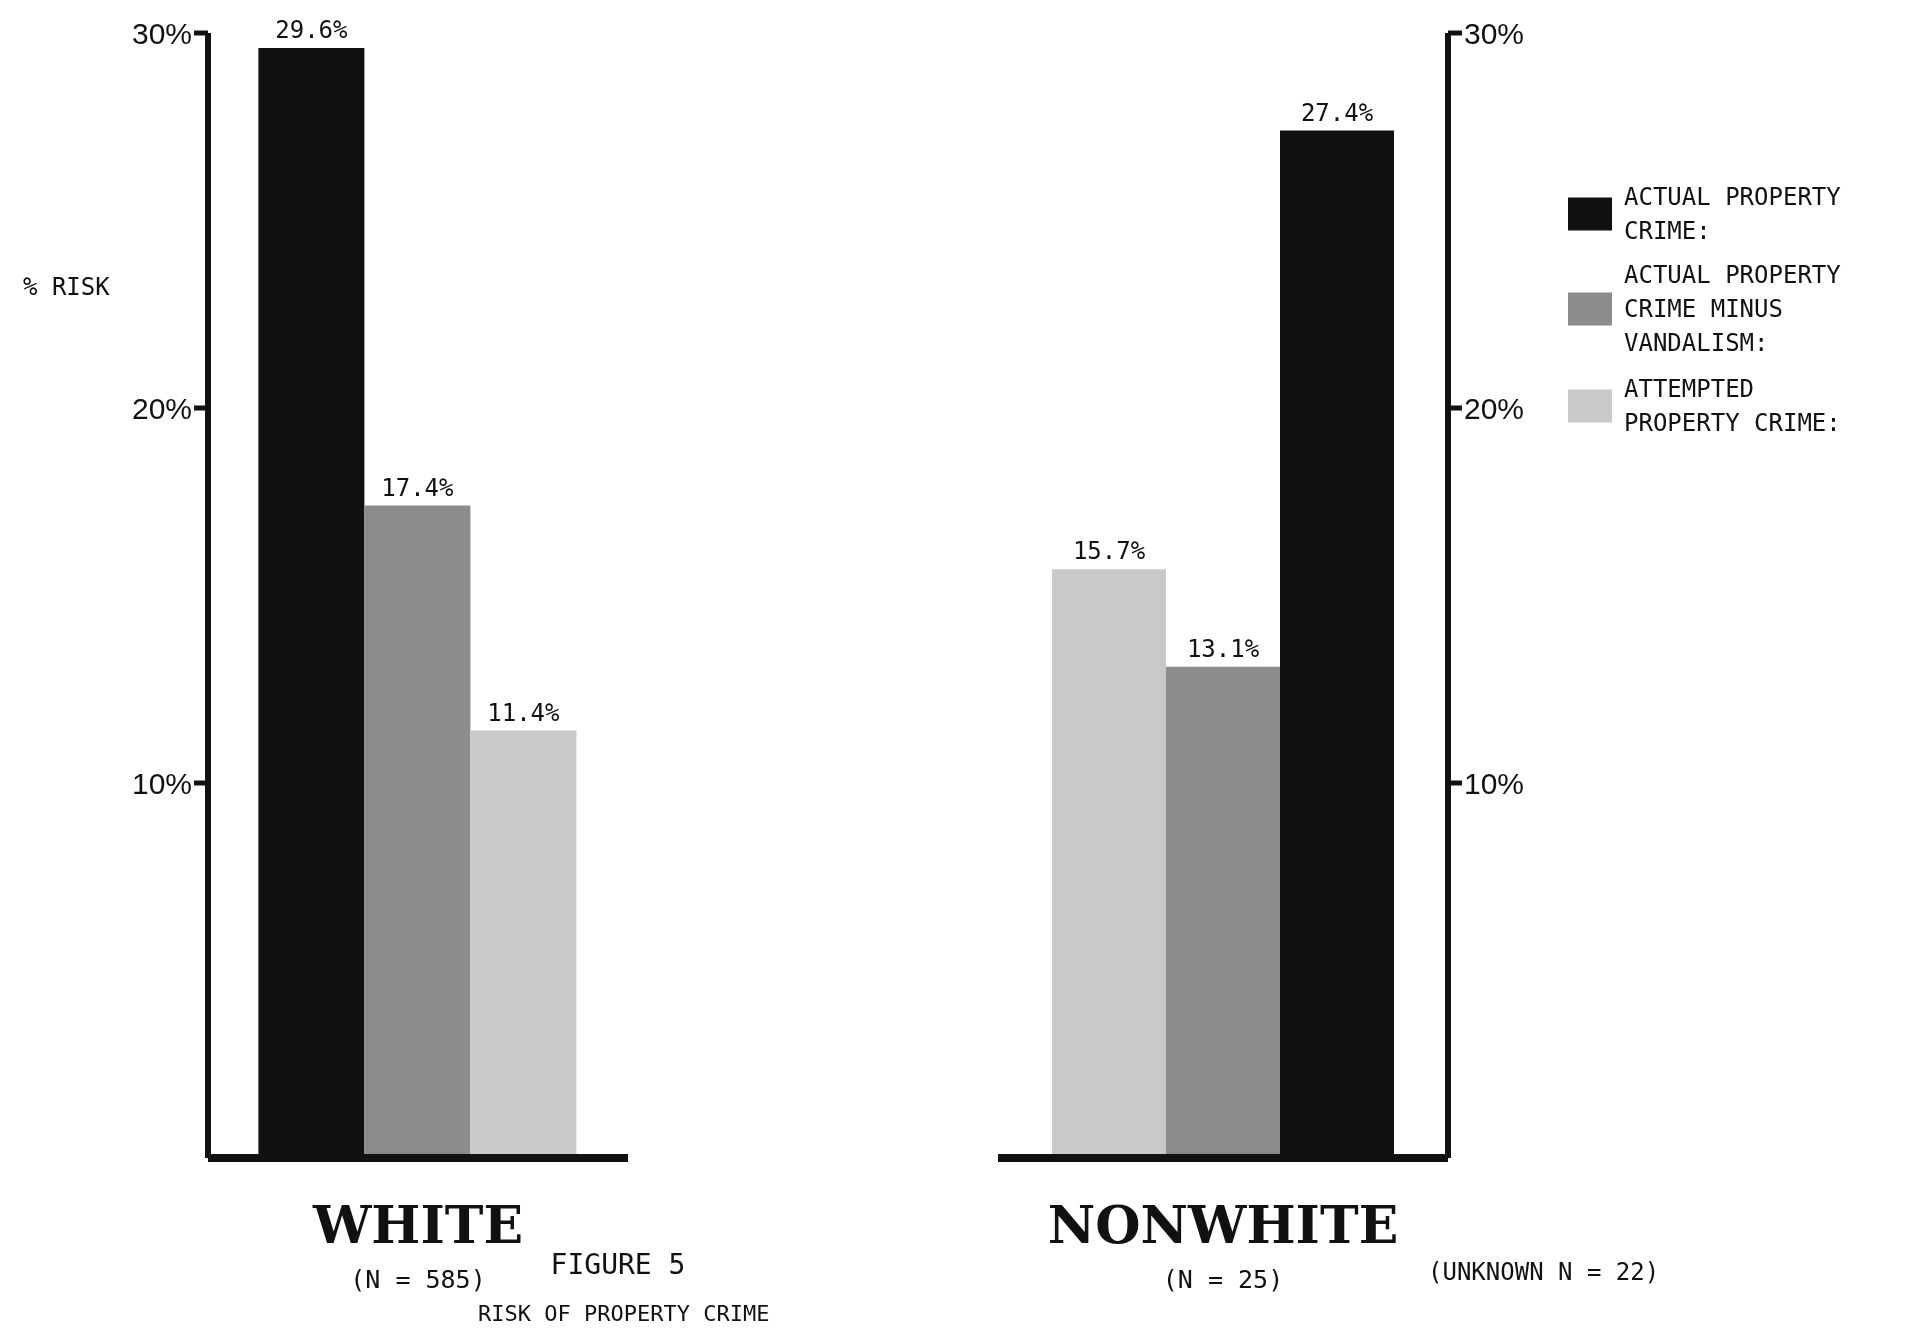  I want to click on legend-label: ACTUAL PROPERTY CRIME:, so click(1733, 215).